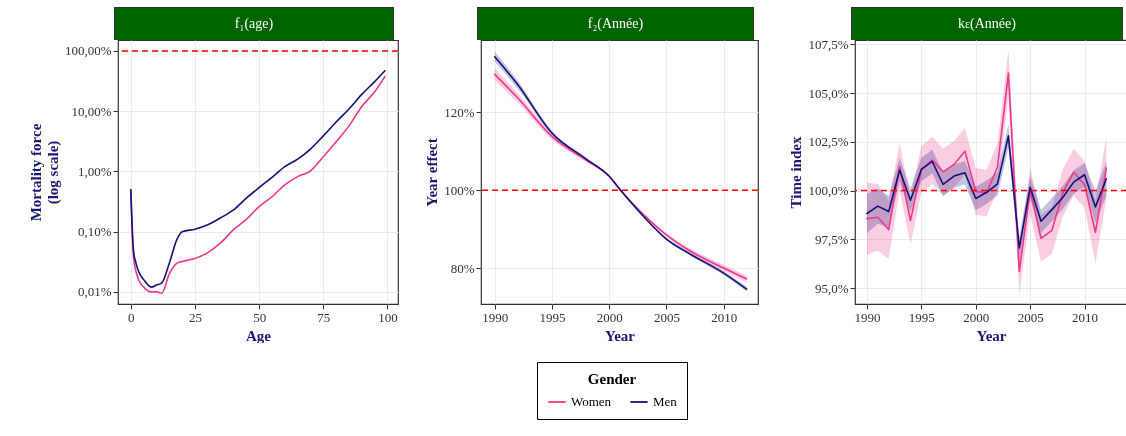 The width and height of the screenshot is (1126, 436). I want to click on y-tick-label: 0,01%, so click(94, 292).